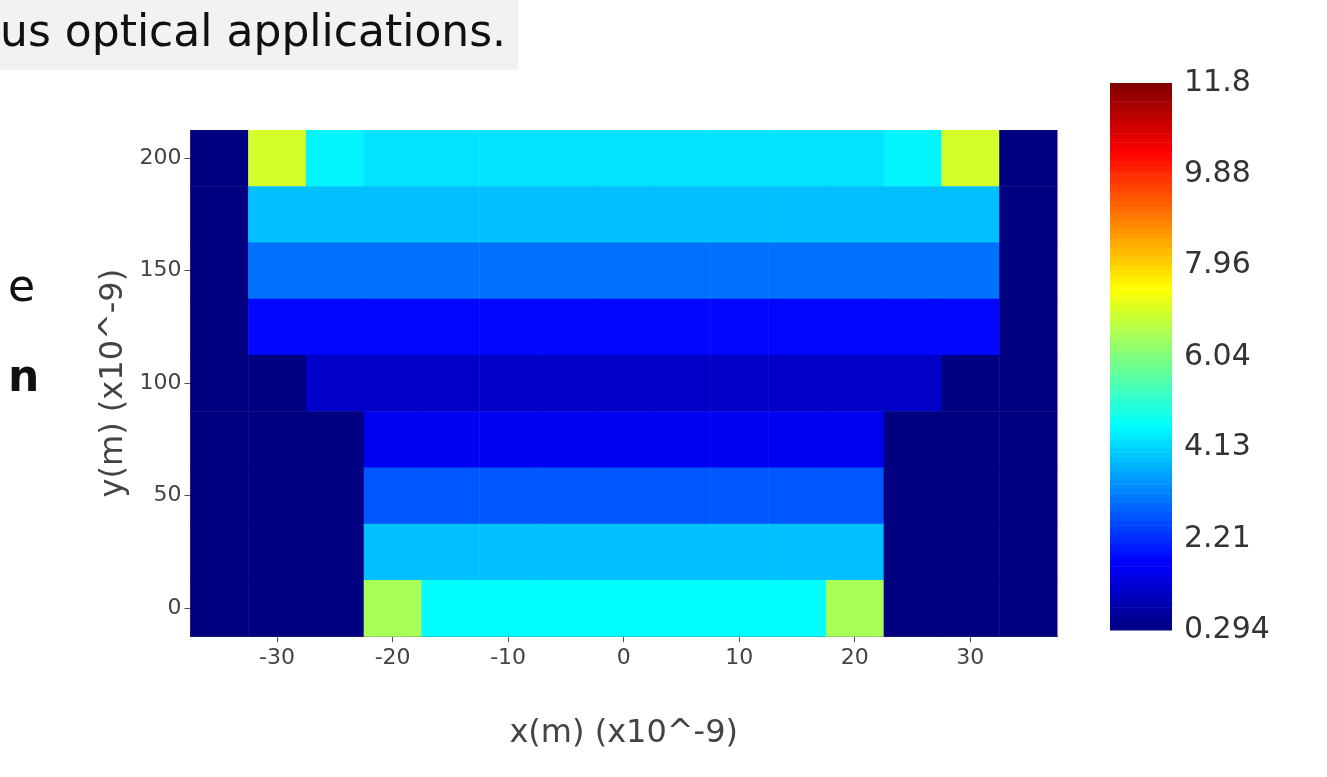 The image size is (1327, 777). What do you see at coordinates (1217, 536) in the screenshot?
I see `color-bar-label: 2.21` at bounding box center [1217, 536].